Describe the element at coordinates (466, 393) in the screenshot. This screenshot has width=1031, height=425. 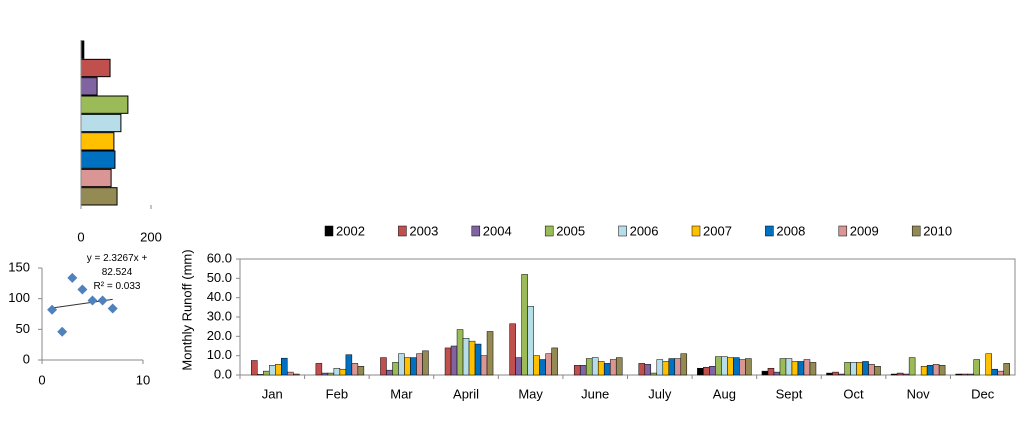
I see `x-tick-label: April` at that location.